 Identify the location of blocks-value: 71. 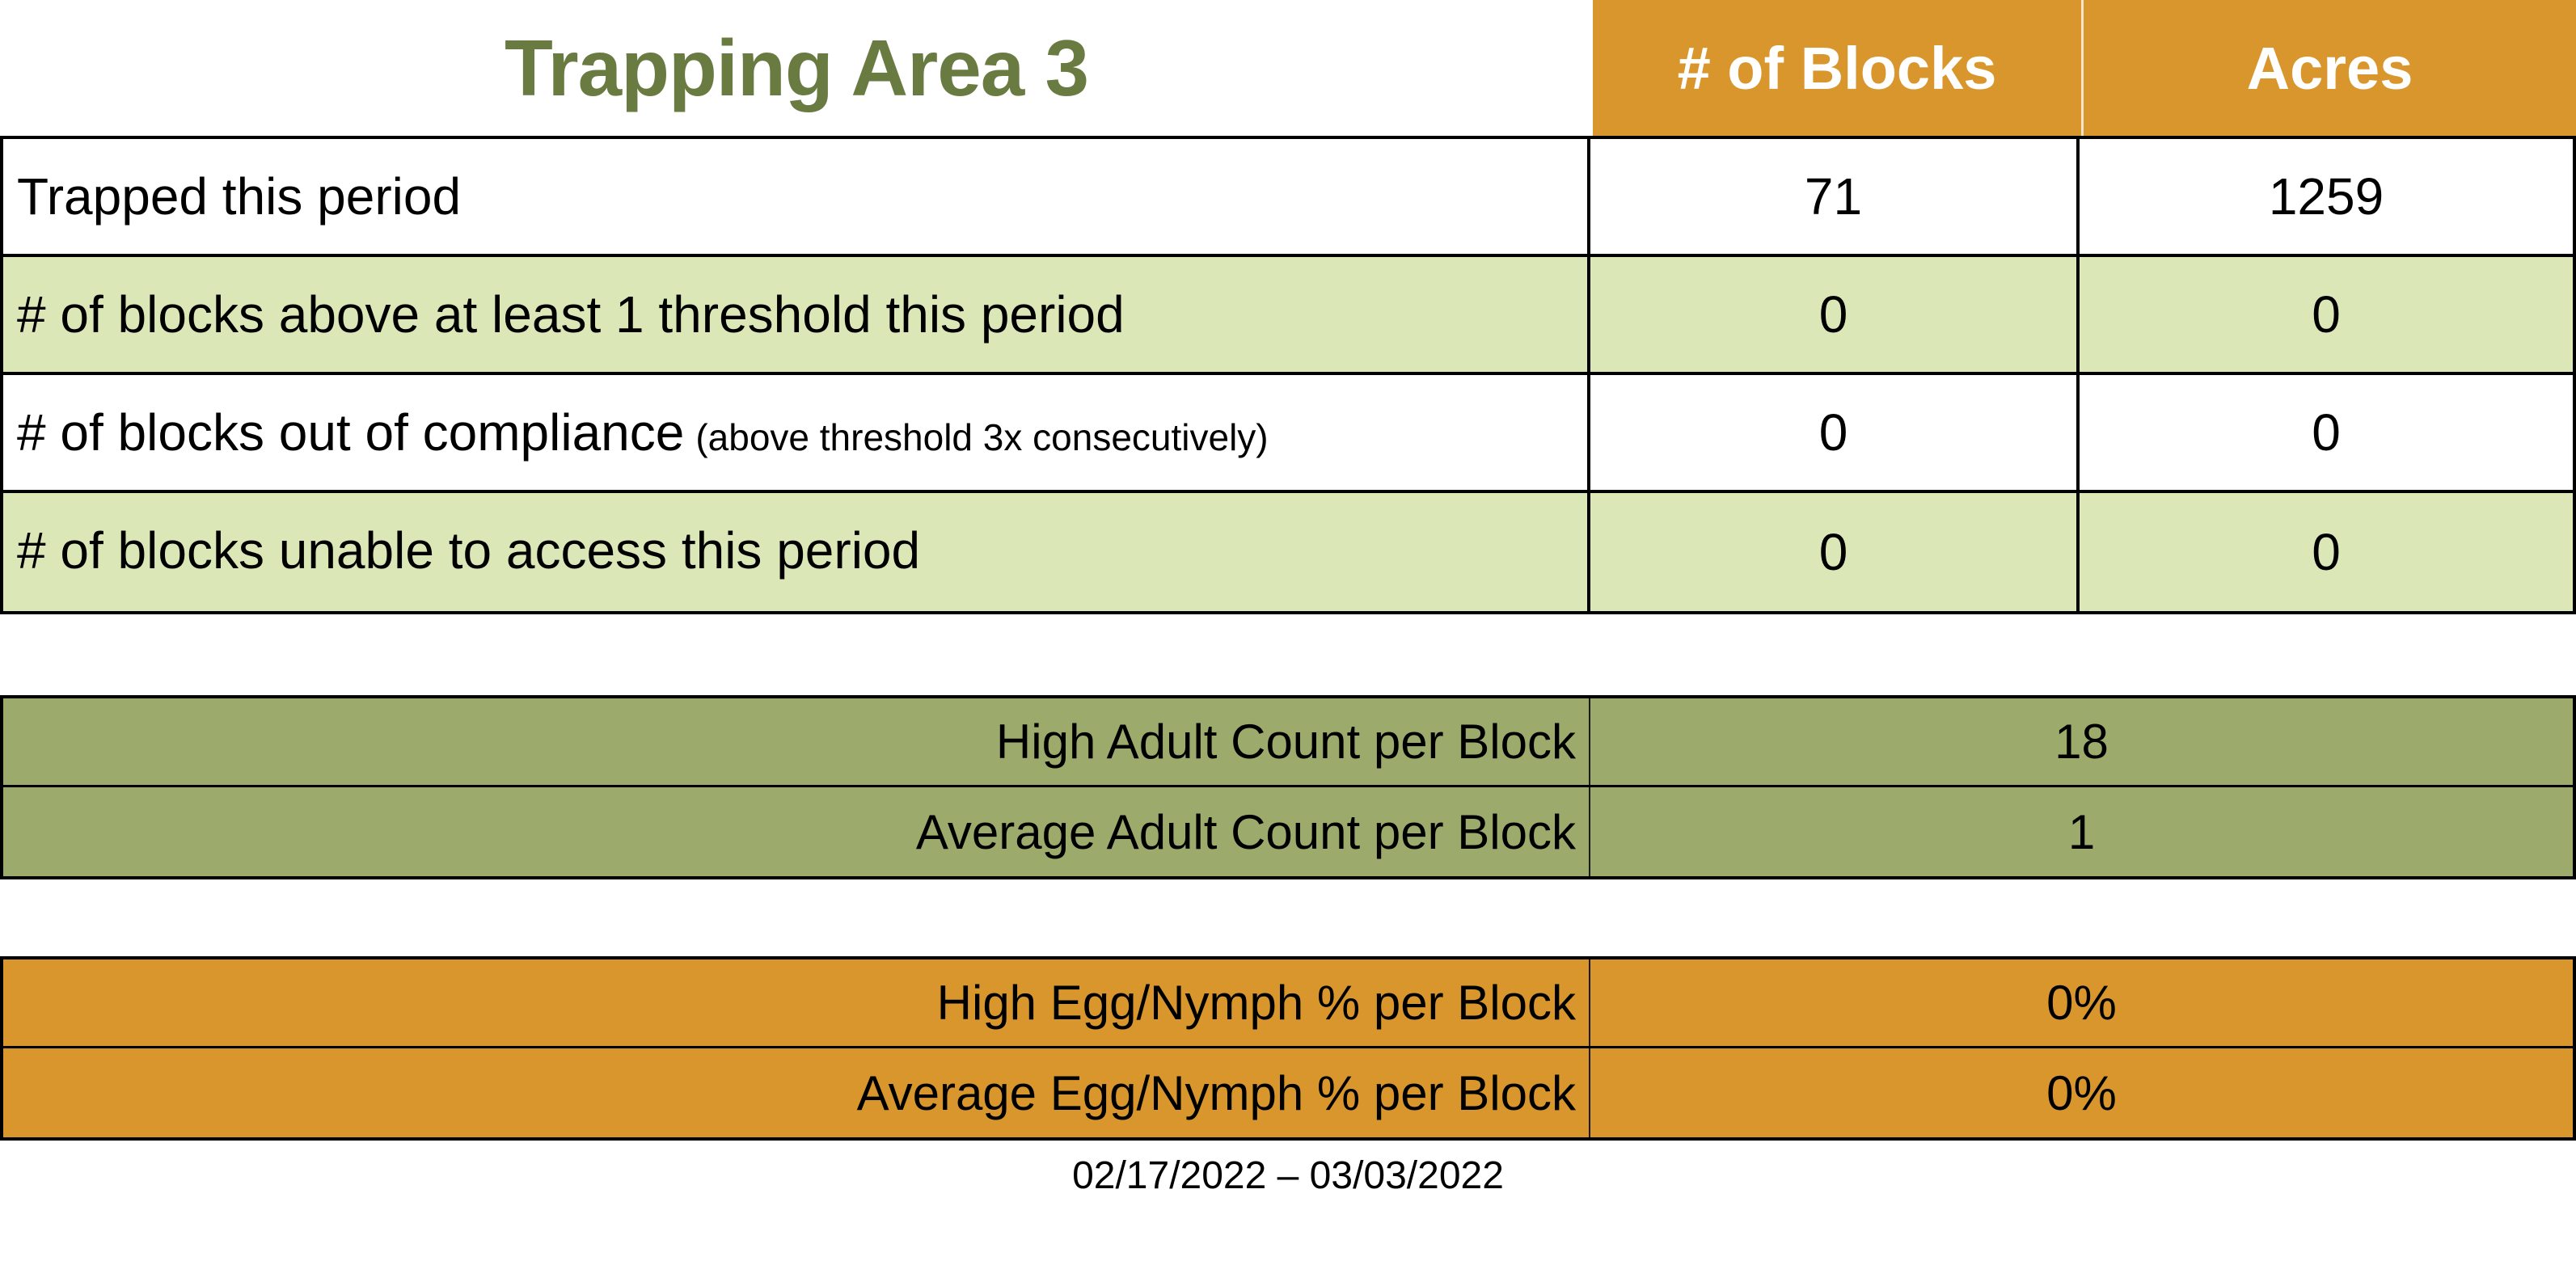
(1835, 196).